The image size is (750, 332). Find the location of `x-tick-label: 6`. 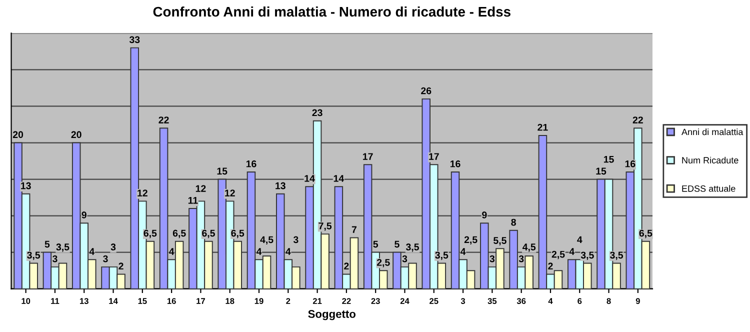

x-tick-label: 6 is located at coordinates (580, 301).